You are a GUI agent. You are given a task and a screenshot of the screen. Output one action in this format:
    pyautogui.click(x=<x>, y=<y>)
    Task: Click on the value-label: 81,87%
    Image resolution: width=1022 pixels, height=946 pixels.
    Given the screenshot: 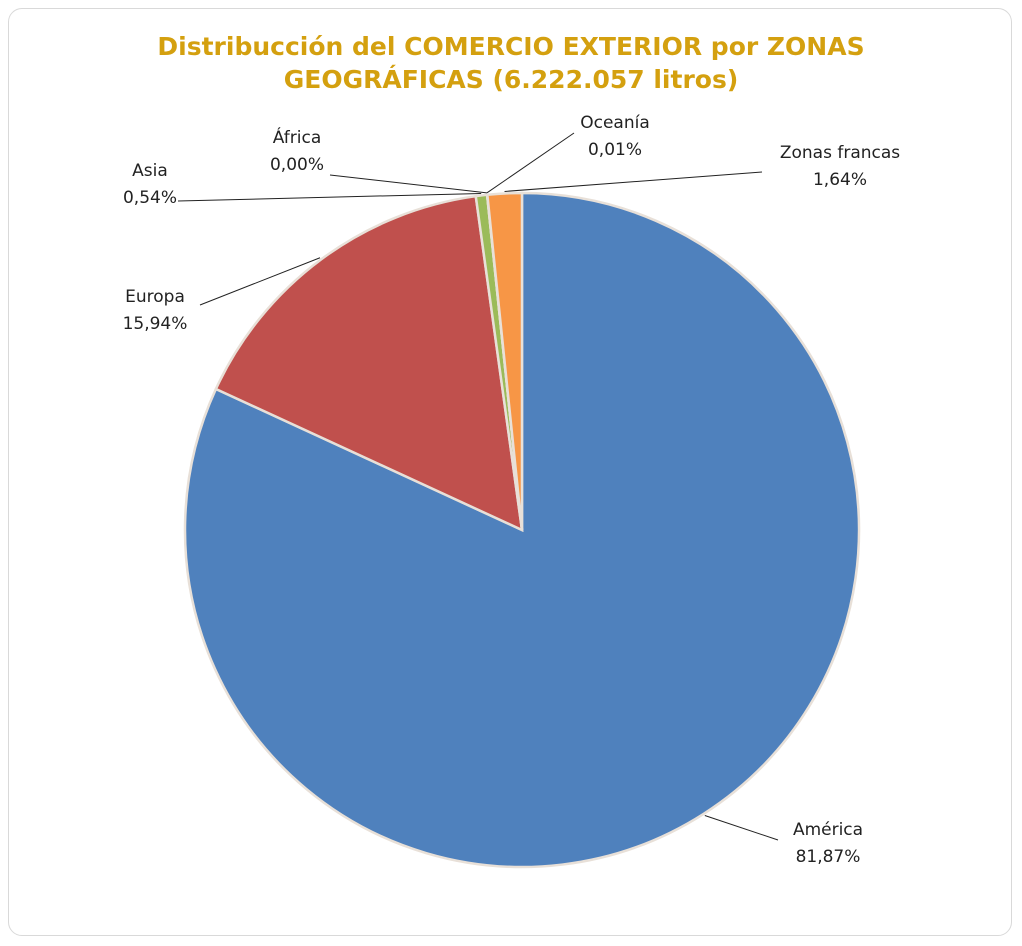 What is the action you would take?
    pyautogui.click(x=828, y=857)
    